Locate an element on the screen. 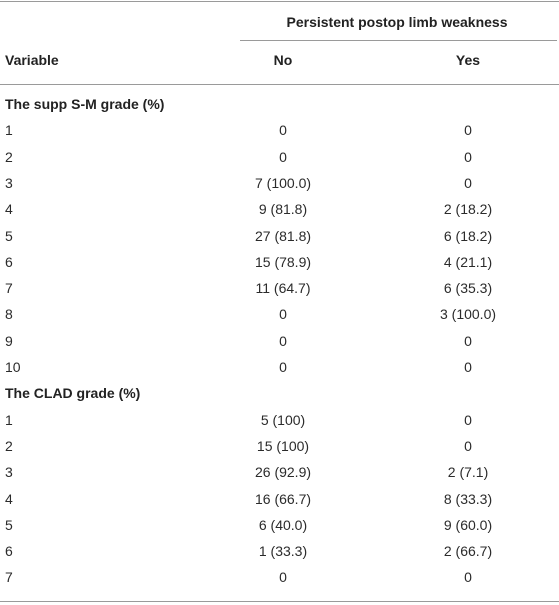 This screenshot has height=605, width=559. cell: 16 (66.7) is located at coordinates (283, 498).